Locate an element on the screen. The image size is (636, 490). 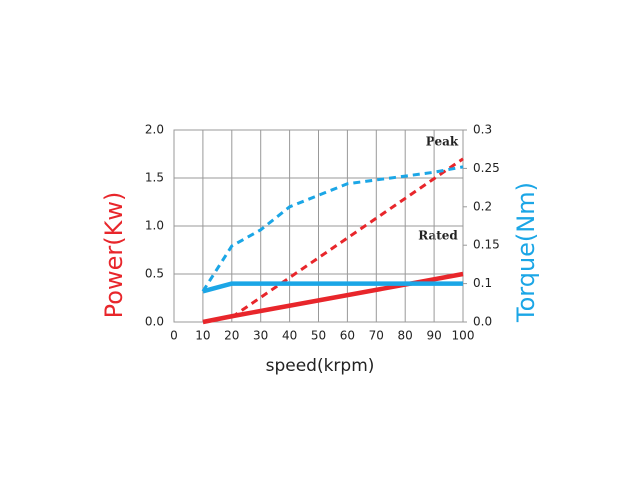
y-axis-label: Power(Kw) is located at coordinates (114, 255).